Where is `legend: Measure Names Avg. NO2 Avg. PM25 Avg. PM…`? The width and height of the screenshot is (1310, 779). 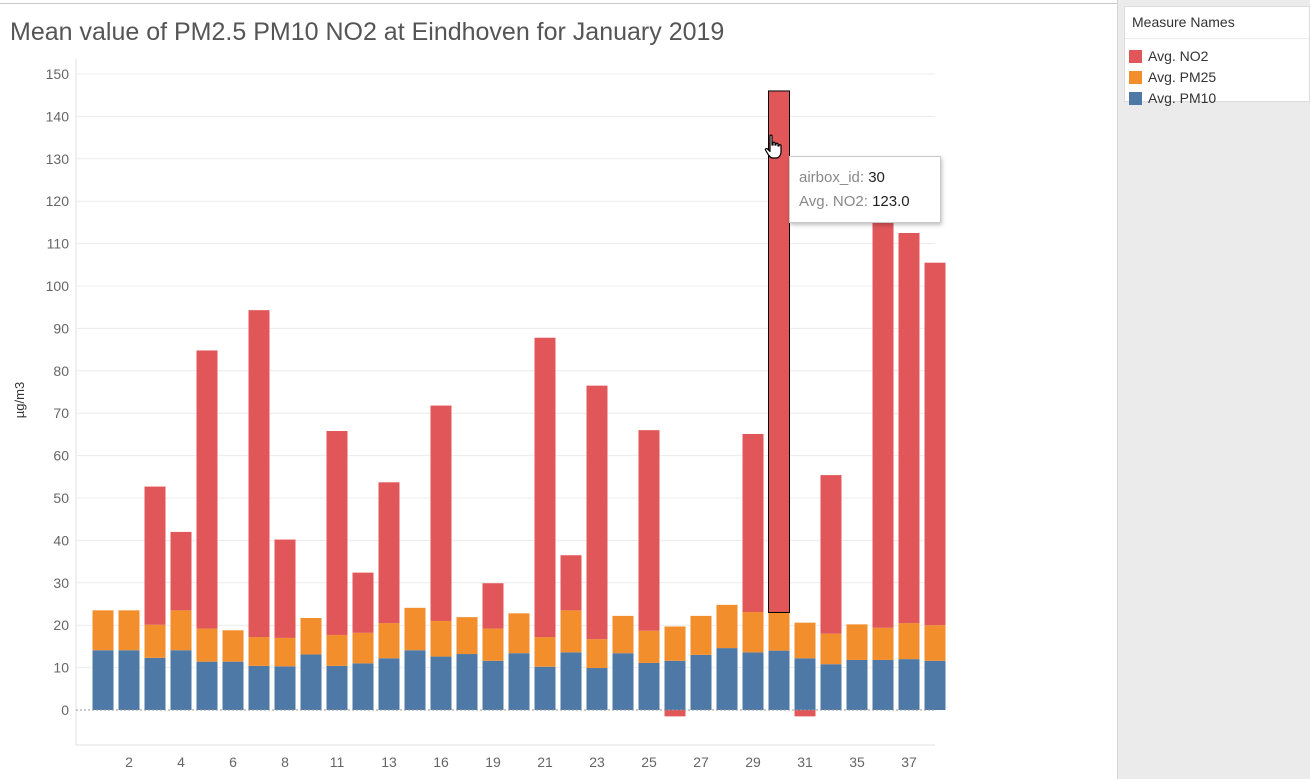
legend: Measure Names Avg. NO2 Avg. PM25 Avg. PM… is located at coordinates (1217, 56).